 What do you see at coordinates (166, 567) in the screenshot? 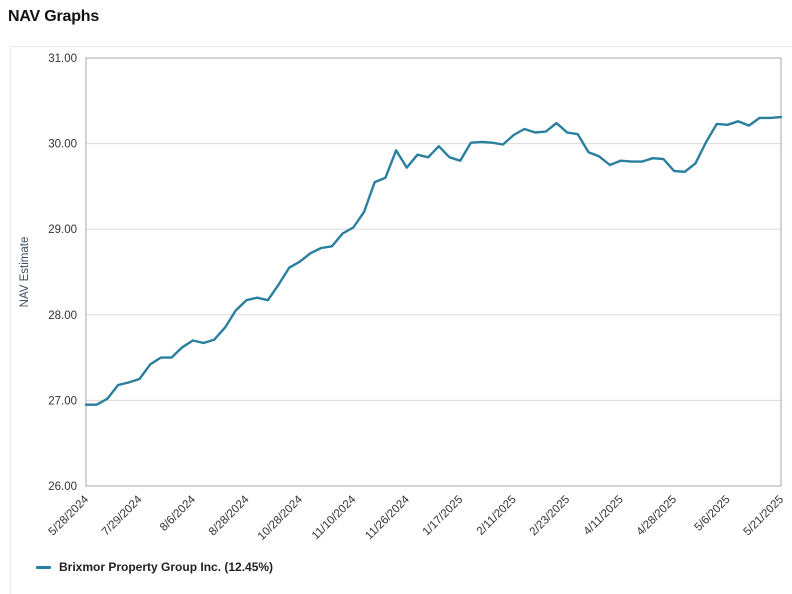
I see `legend-item-label: Brixmor Property Group Inc. (12.45%)` at bounding box center [166, 567].